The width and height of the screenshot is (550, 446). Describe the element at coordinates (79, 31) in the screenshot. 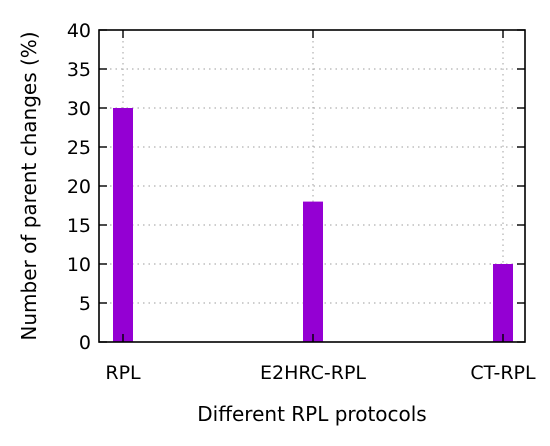

I see `y-tick-label: 40` at that location.